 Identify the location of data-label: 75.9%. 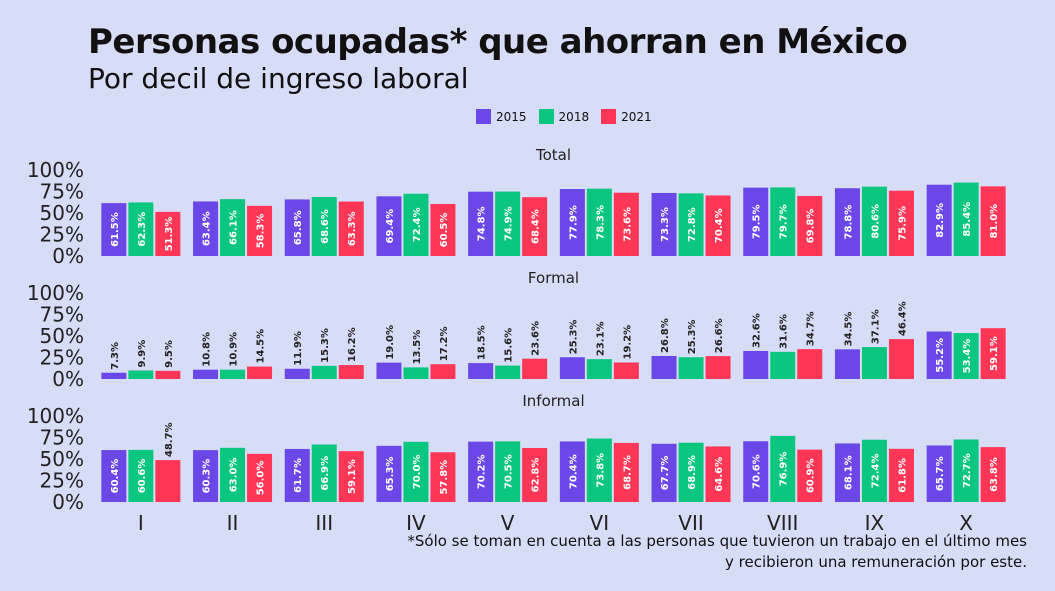
(902, 223).